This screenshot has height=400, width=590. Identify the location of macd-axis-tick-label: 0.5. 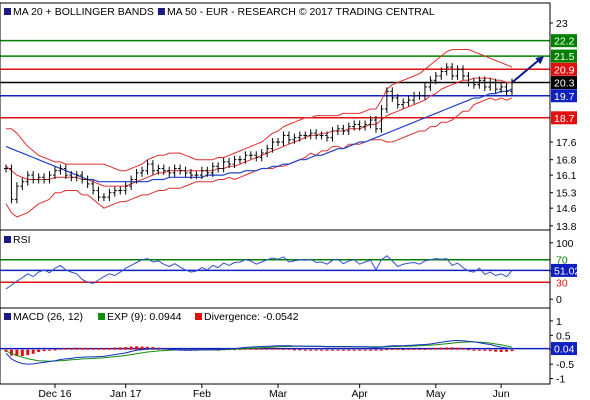
(563, 336).